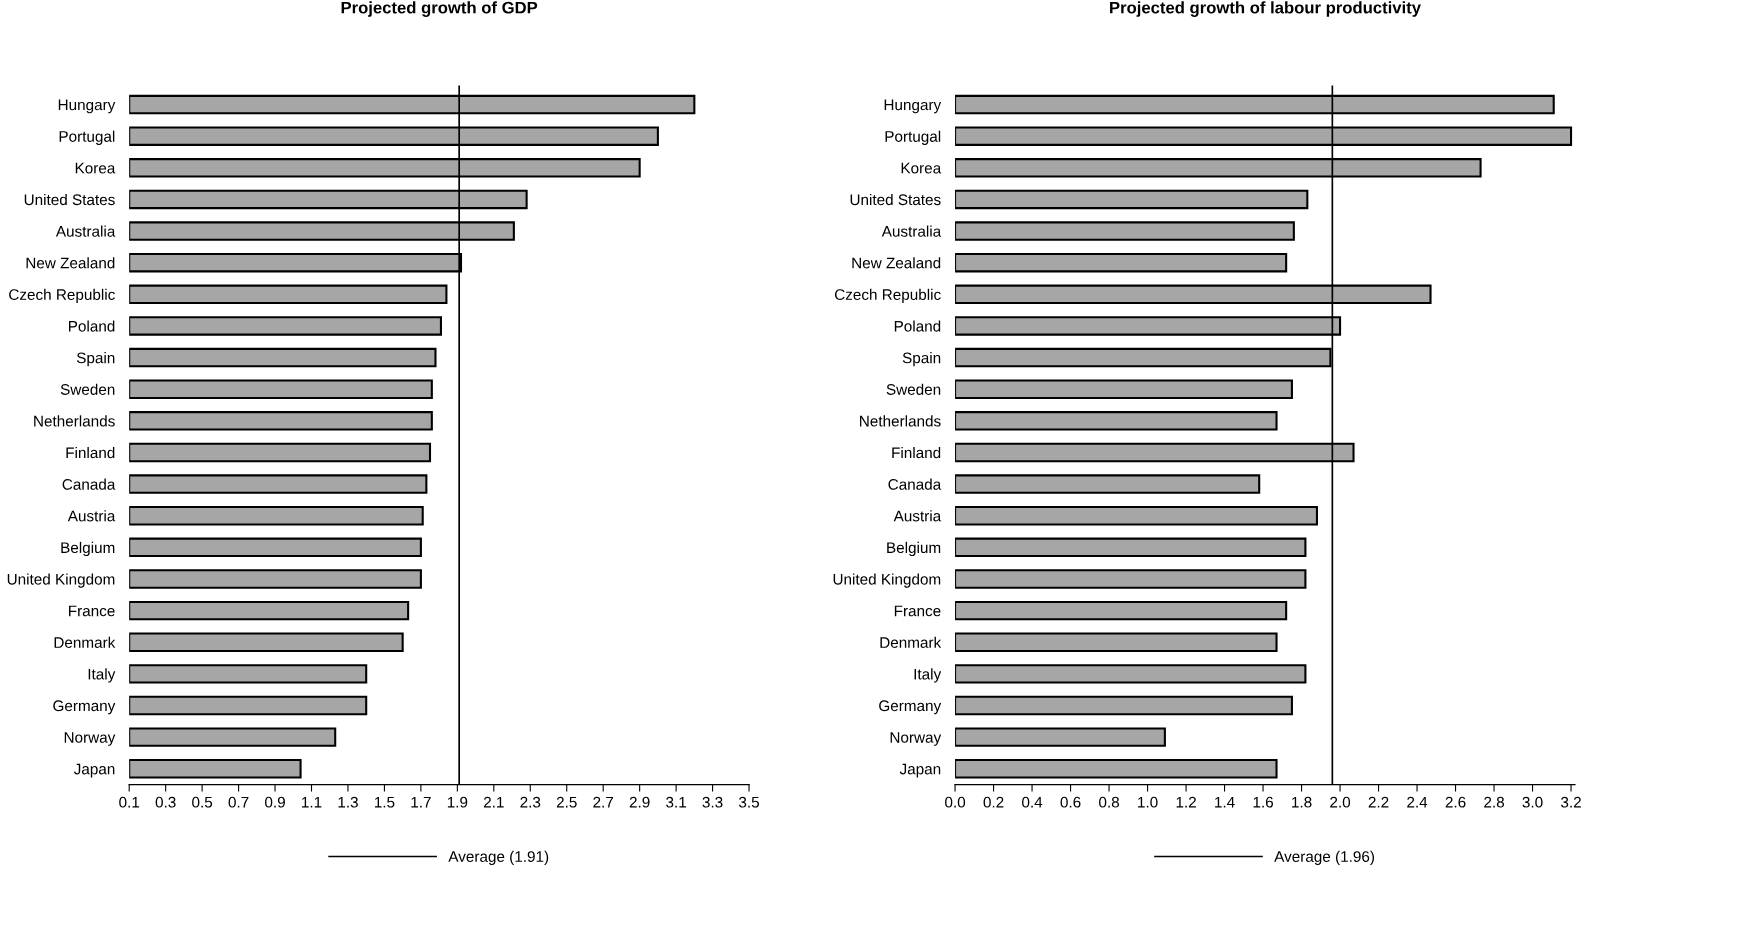 Image resolution: width=1746 pixels, height=951 pixels. I want to click on x-tick-label: 1.0, so click(1148, 802).